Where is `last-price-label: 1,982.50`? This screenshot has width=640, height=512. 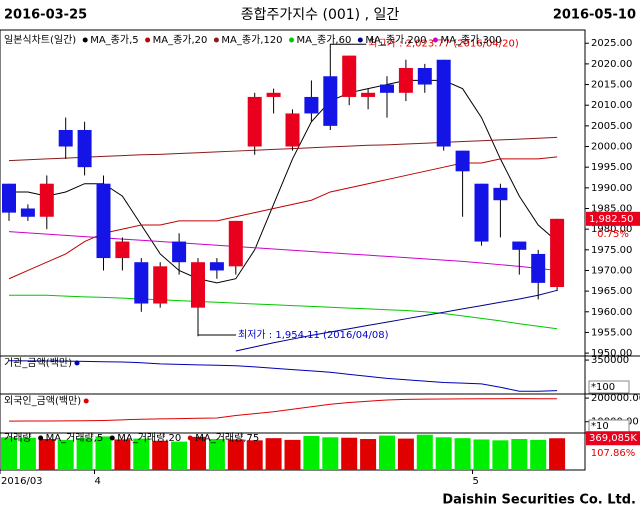
last-price-label: 1,982.50 is located at coordinates (611, 219).